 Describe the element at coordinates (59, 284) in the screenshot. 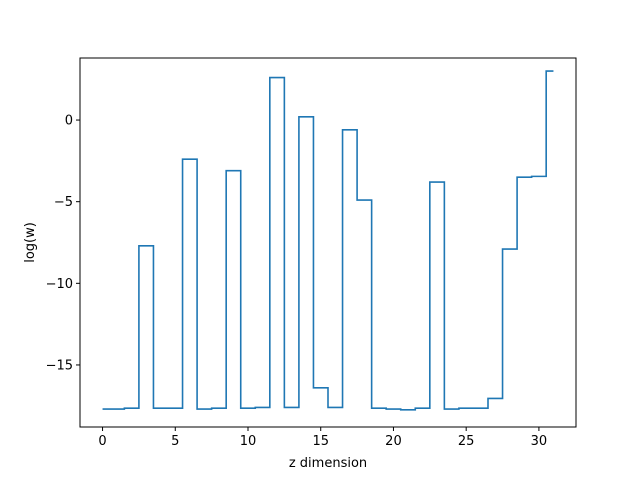

I see `y-tick-label: −10` at that location.